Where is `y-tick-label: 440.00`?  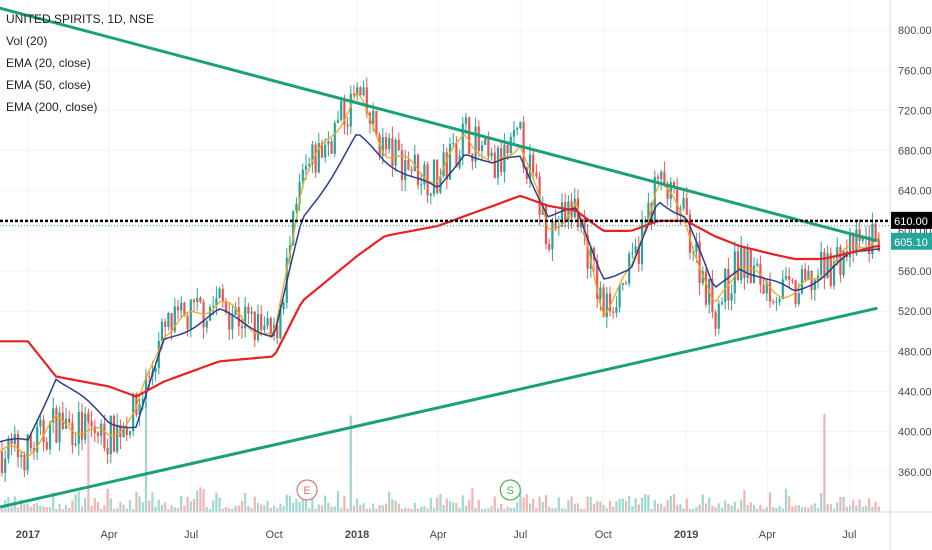
y-tick-label: 440.00 is located at coordinates (915, 393).